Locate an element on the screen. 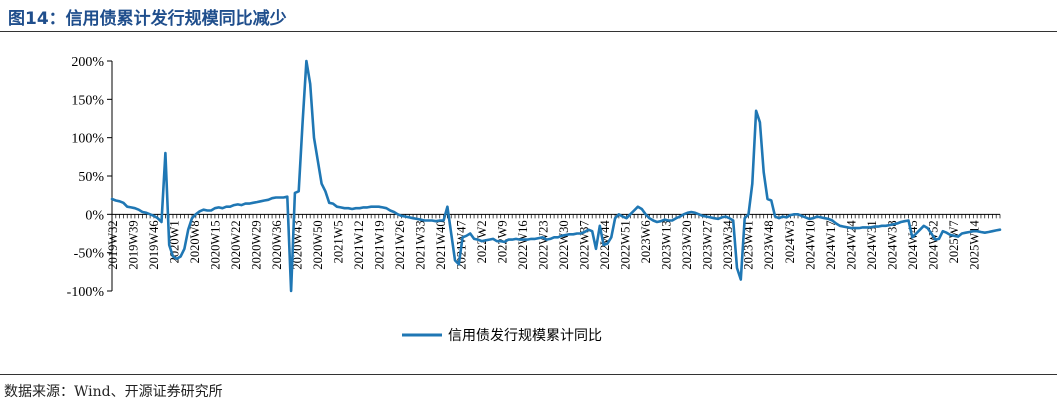 The width and height of the screenshot is (1057, 405). y-tick-label: 50% is located at coordinates (91, 177).